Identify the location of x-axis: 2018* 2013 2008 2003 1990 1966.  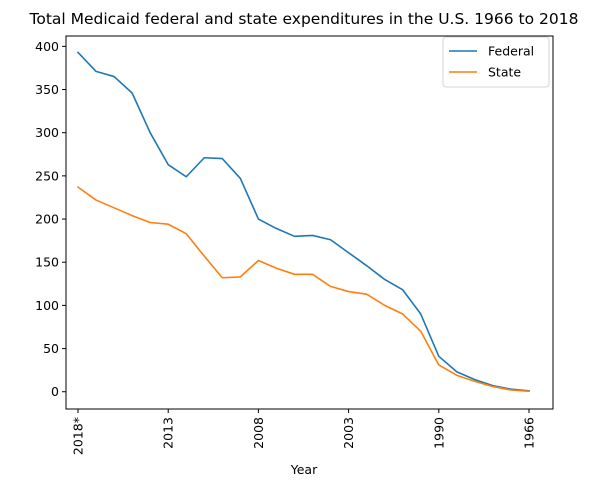
(304, 432).